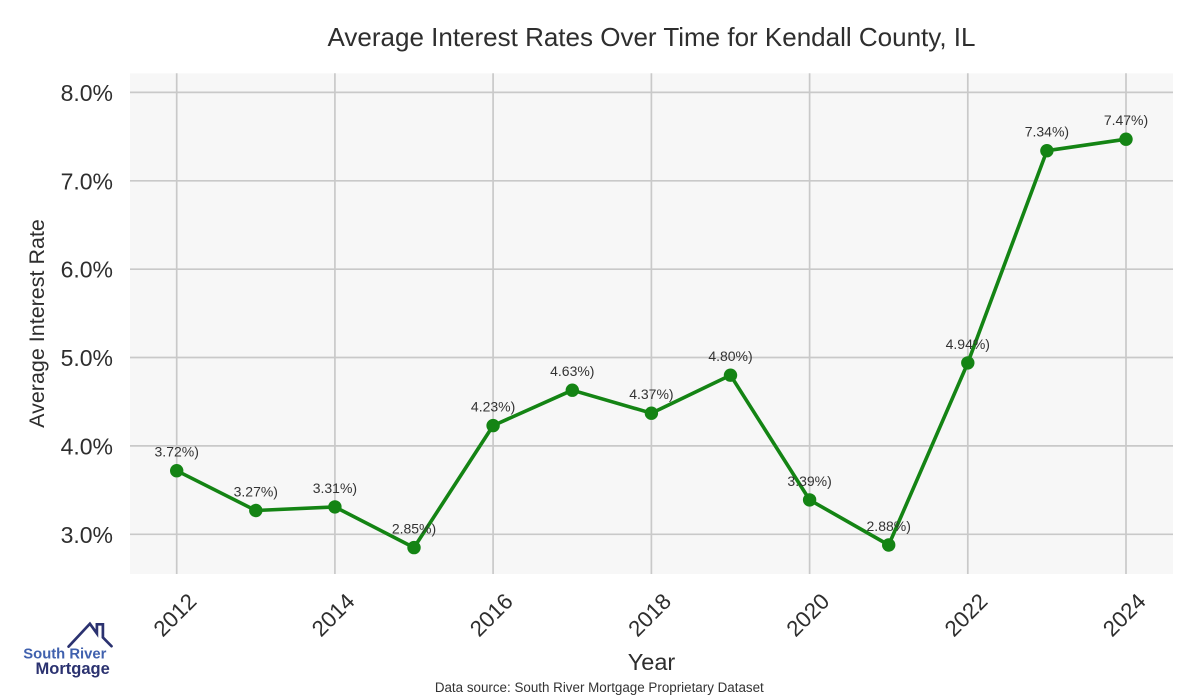 The height and width of the screenshot is (700, 1200). What do you see at coordinates (414, 529) in the screenshot?
I see `svg-text: 2.85%)` at bounding box center [414, 529].